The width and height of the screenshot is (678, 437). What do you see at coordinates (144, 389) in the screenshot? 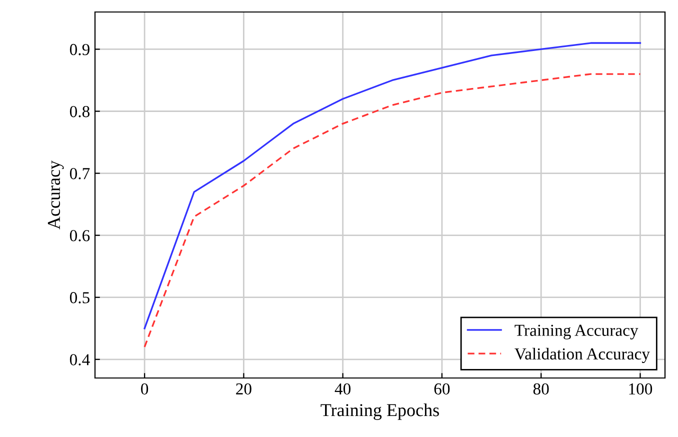
I see `x-tick-label: 0` at bounding box center [144, 389].